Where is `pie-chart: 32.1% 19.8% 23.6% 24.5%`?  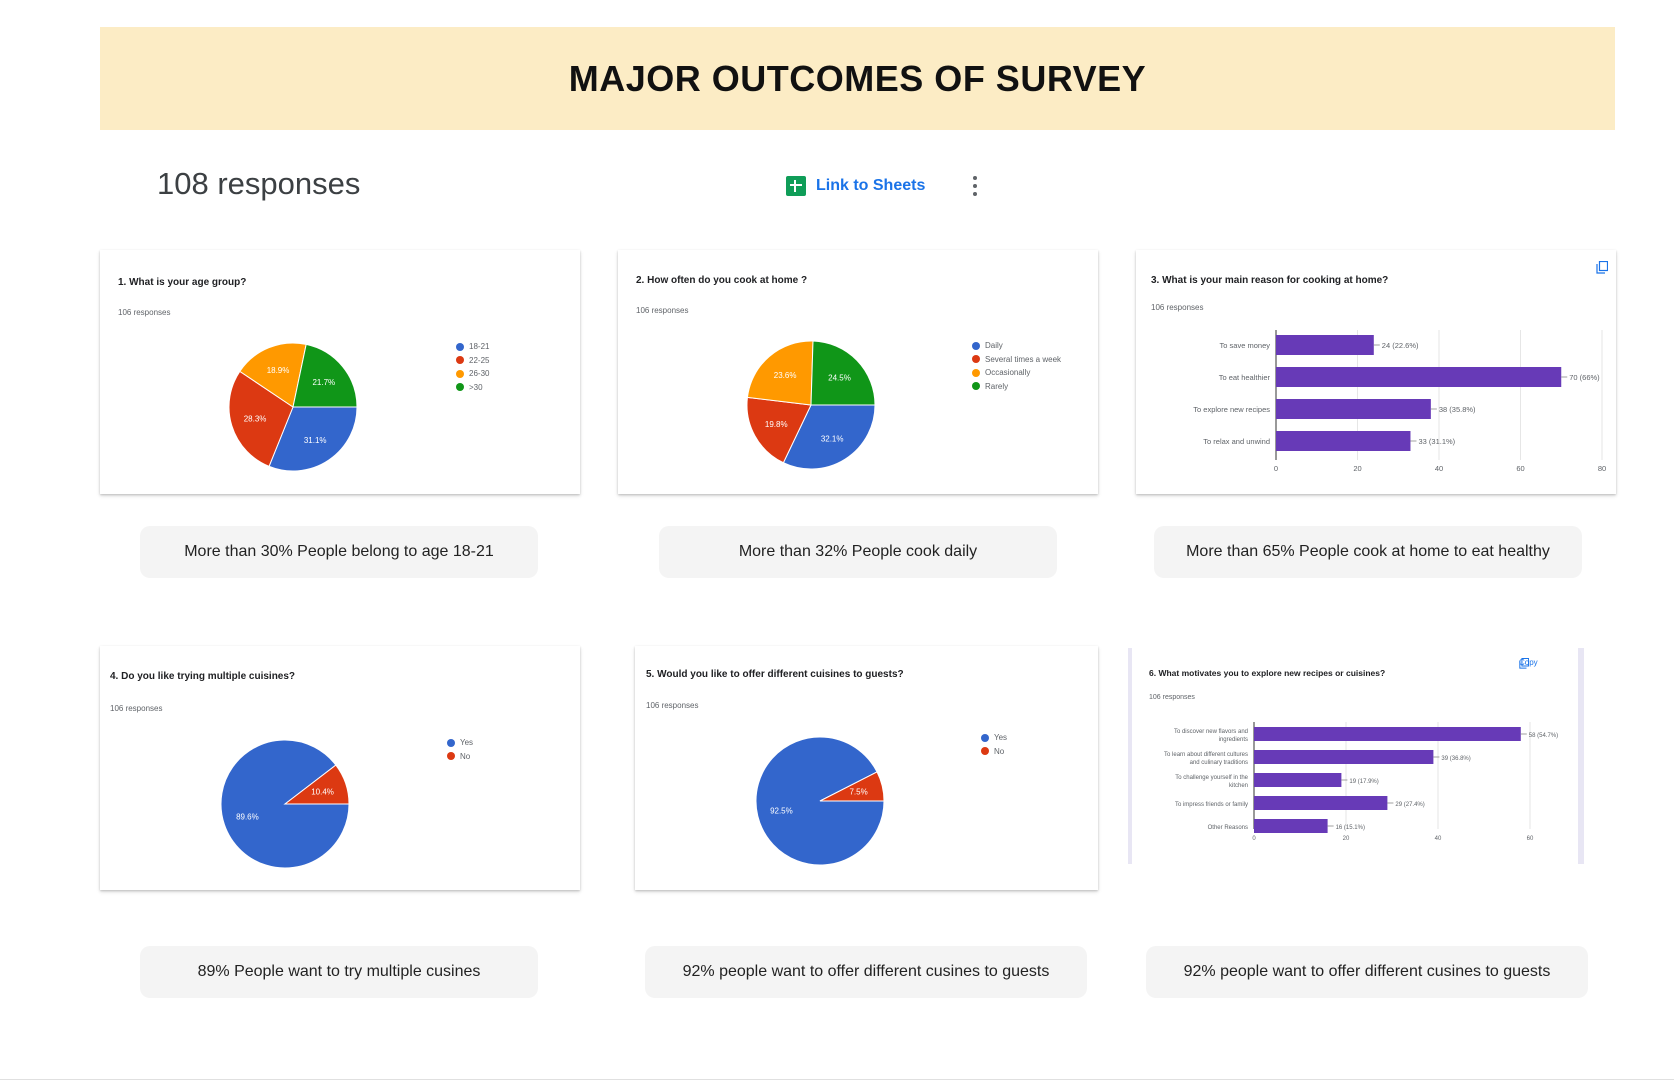 pie-chart: 32.1% 19.8% 23.6% 24.5% is located at coordinates (811, 405).